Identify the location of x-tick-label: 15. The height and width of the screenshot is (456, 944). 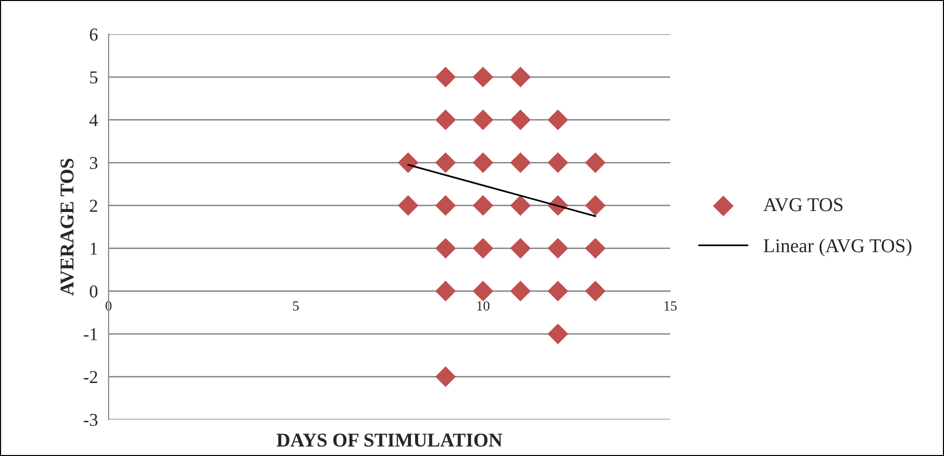
(670, 306).